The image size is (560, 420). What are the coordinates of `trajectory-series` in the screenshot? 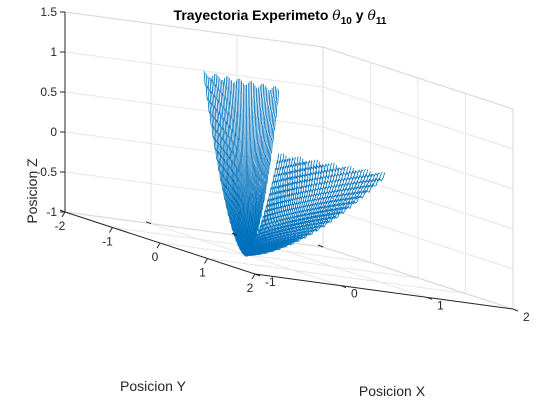 It's located at (294, 164).